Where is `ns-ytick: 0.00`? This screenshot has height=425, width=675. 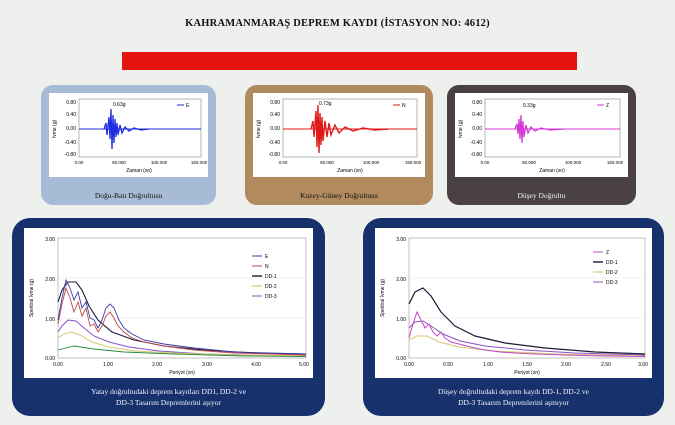
ns-ytick: 0.00 is located at coordinates (275, 129).